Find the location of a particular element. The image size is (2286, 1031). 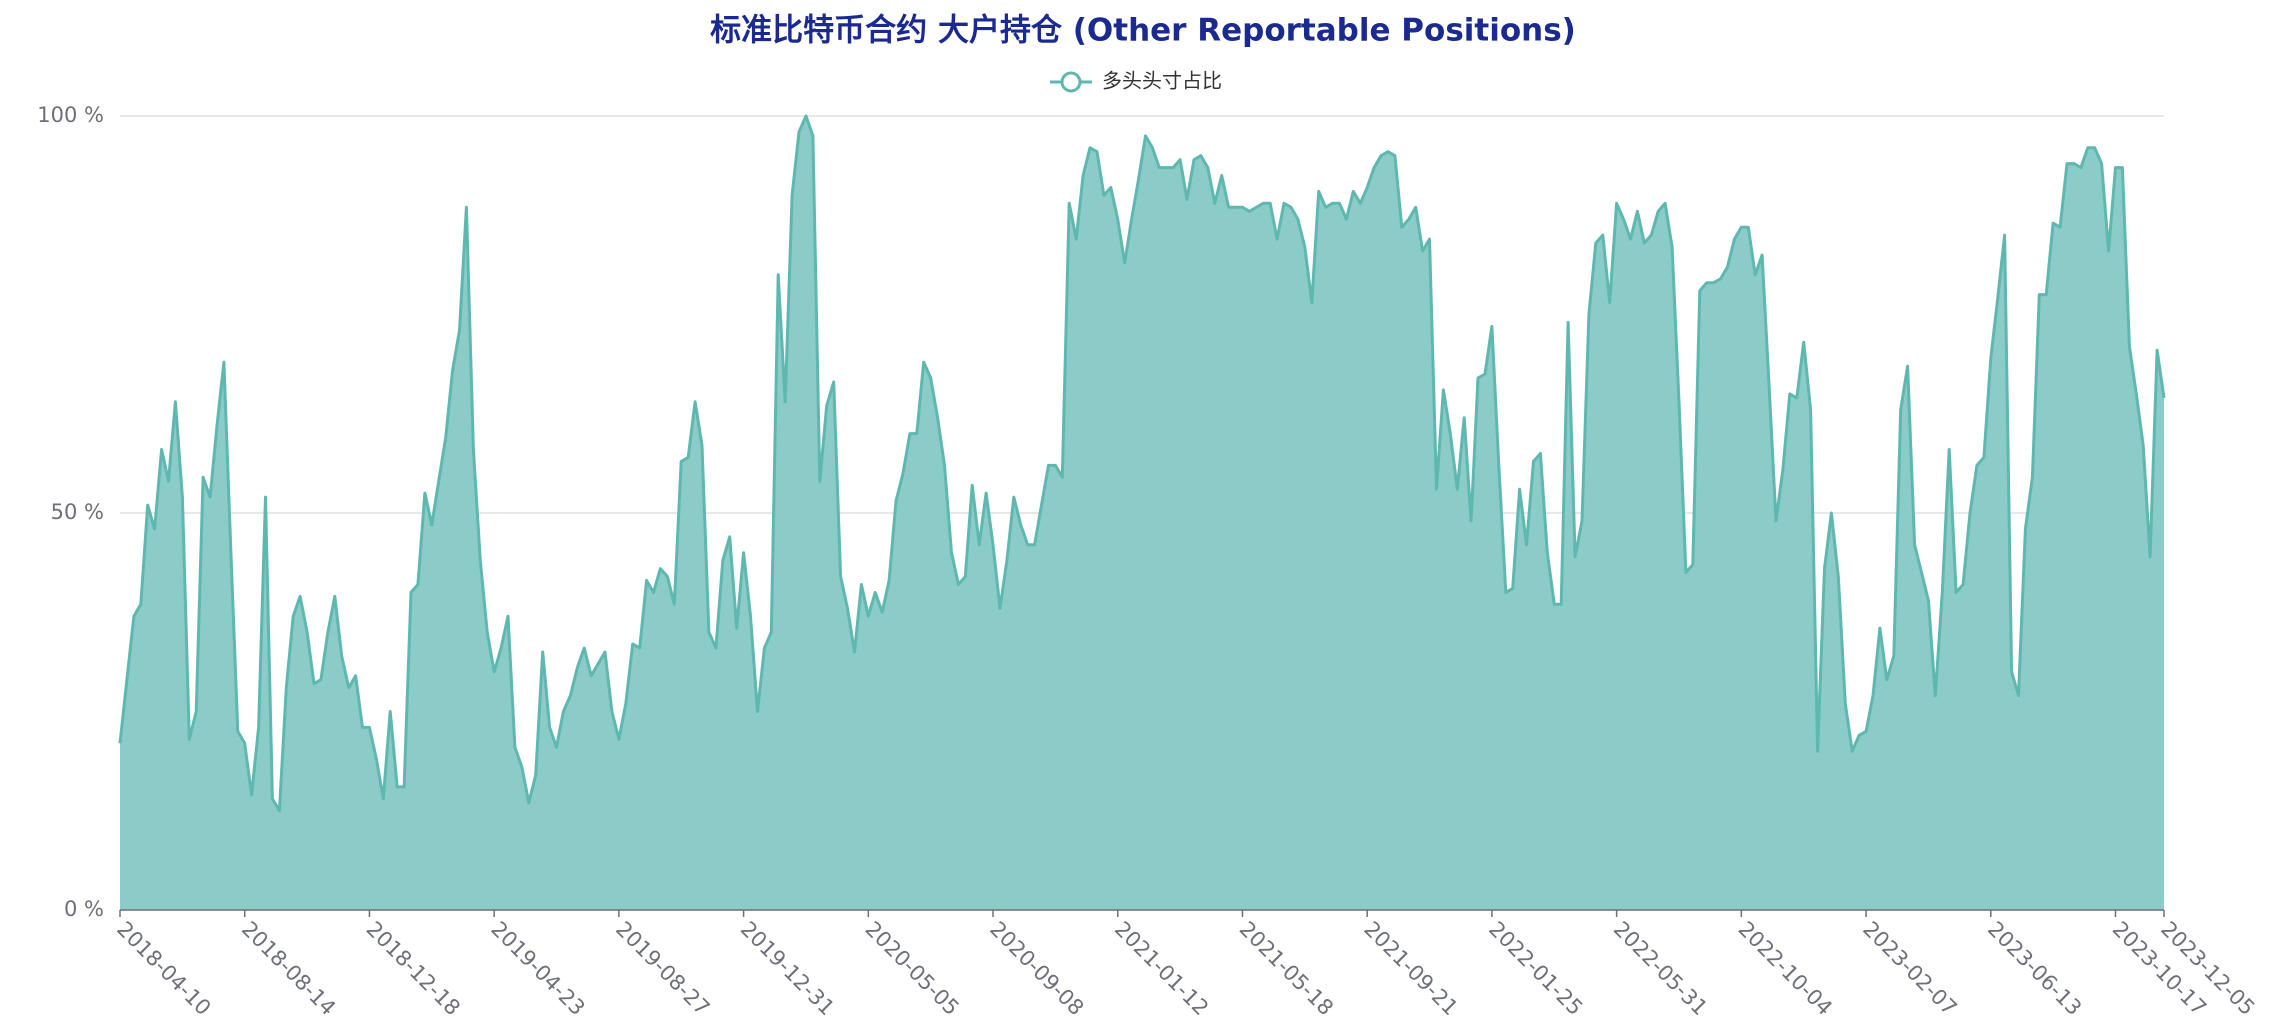

x-tick-label: 2018-08-14 is located at coordinates (288, 968).